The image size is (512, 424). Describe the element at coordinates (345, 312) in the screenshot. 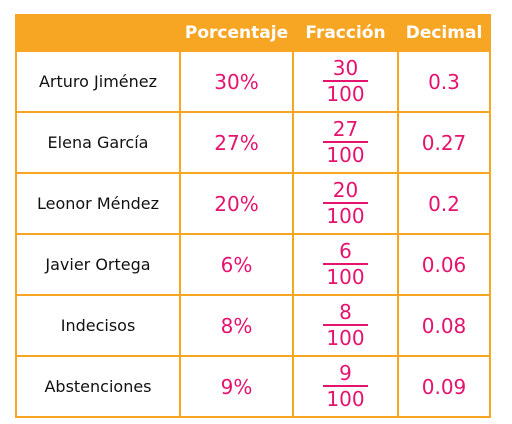

I see `fraction-numerator: 8` at that location.